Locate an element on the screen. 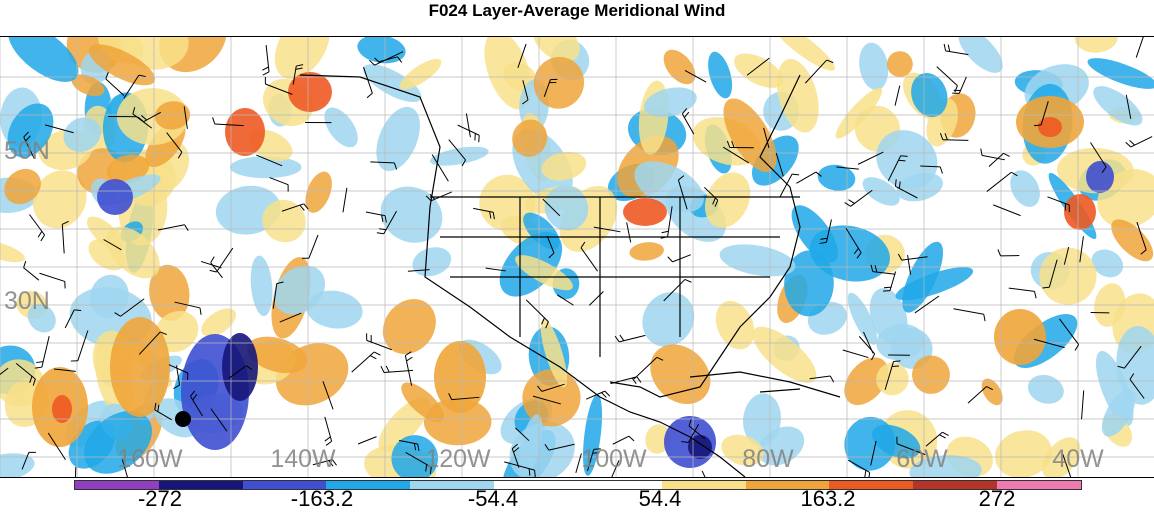 Image resolution: width=1154 pixels, height=512 pixels. colorbar-label: -54.4 is located at coordinates (493, 499).